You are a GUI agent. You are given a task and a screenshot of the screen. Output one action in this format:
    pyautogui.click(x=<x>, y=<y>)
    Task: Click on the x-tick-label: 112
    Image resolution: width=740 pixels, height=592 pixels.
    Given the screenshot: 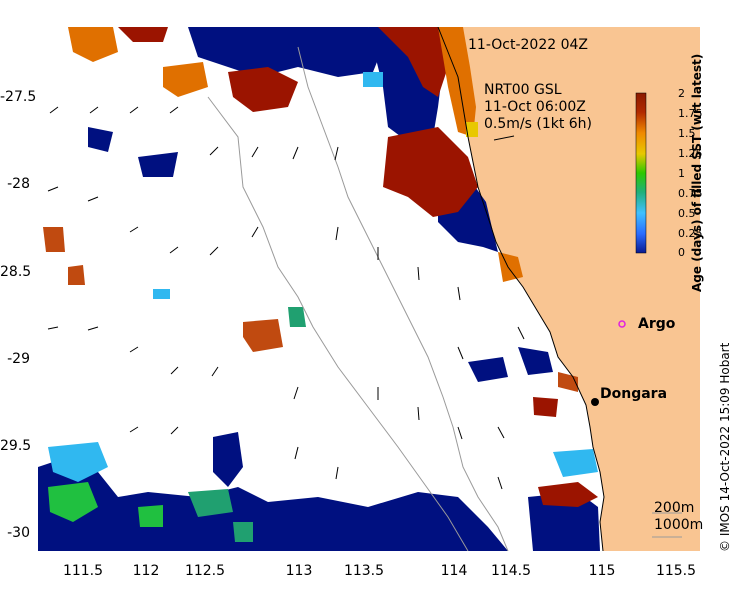 What is the action you would take?
    pyautogui.click(x=146, y=571)
    